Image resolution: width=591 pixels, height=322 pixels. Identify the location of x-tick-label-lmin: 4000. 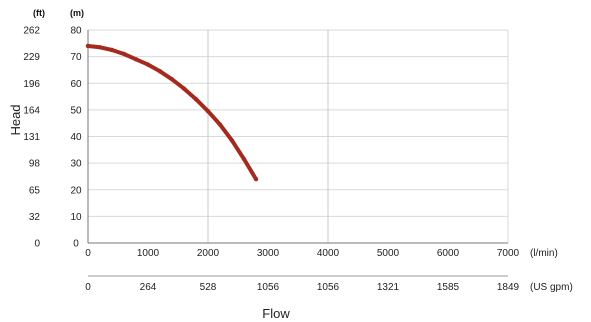
(328, 253).